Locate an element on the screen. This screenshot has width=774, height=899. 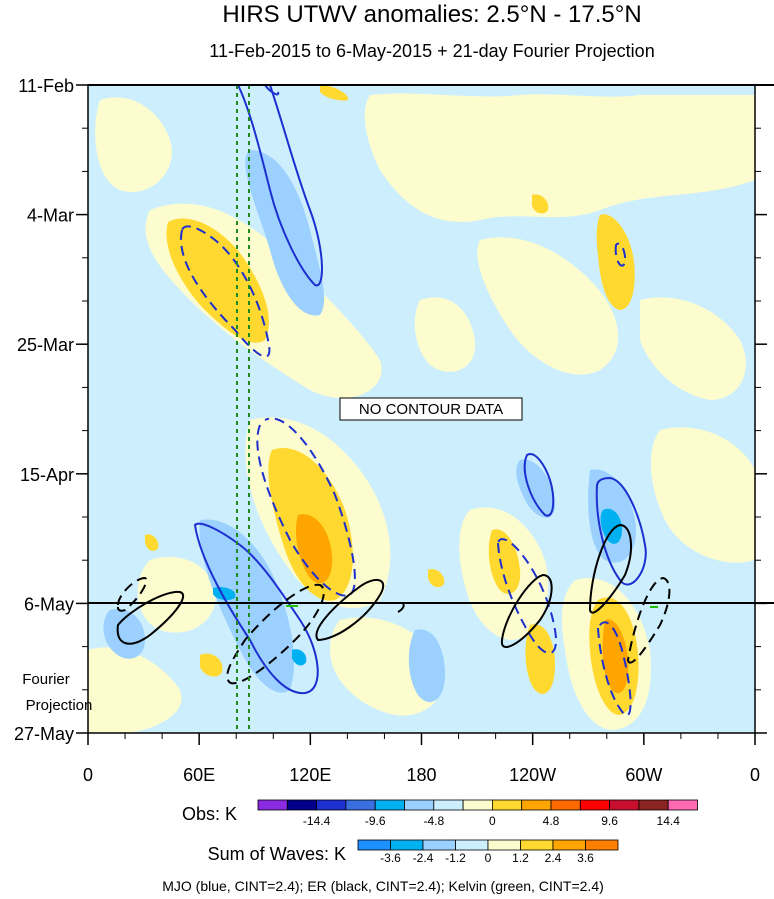
x-tick-label: 180 is located at coordinates (421, 775).